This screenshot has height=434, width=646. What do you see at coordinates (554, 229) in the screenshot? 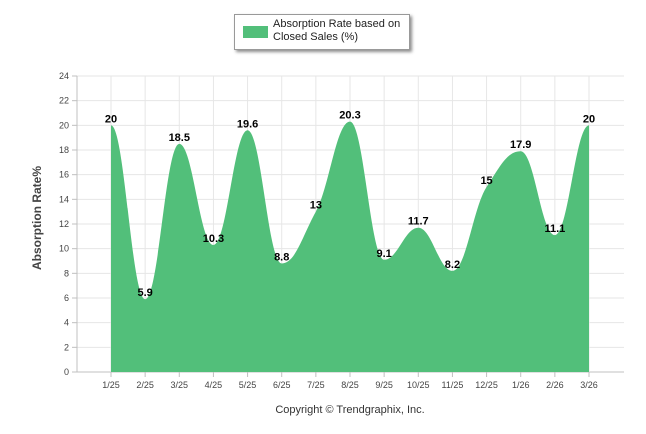
I see `data-label: 11.1` at bounding box center [554, 229].